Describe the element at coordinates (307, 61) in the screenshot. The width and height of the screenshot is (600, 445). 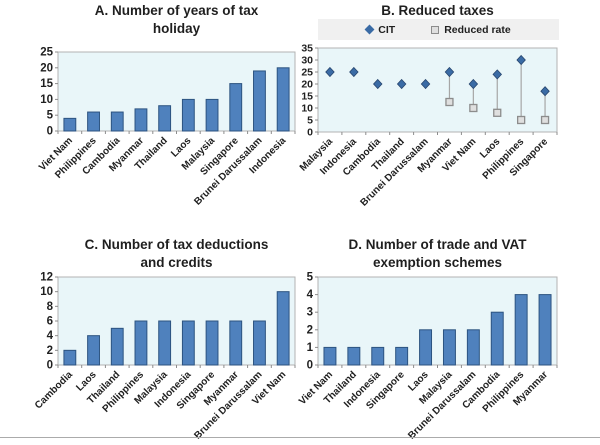
I see `y-axis-label: 30` at that location.